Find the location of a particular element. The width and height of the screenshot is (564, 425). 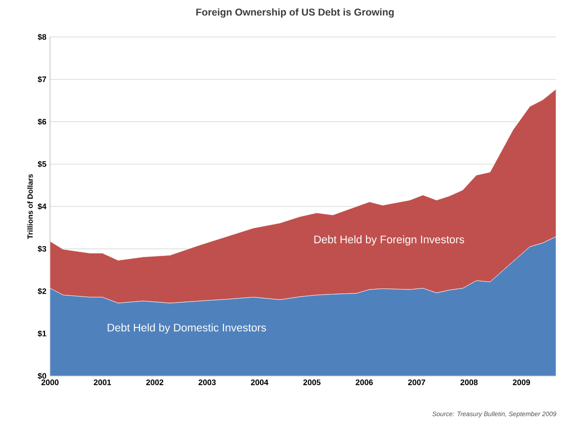

series-label: Debt Held by Foreign Investors is located at coordinates (389, 240).